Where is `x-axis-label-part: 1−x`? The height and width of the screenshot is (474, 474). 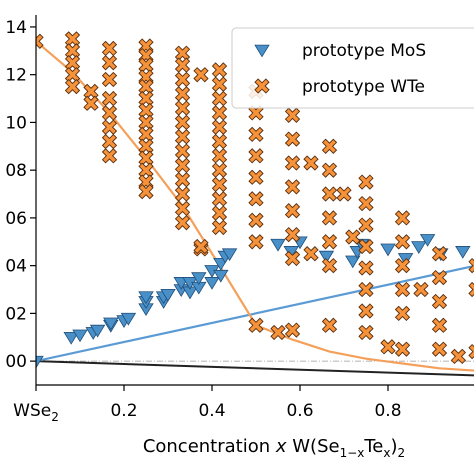 x-axis-label-part: 1−x is located at coordinates (352, 453).